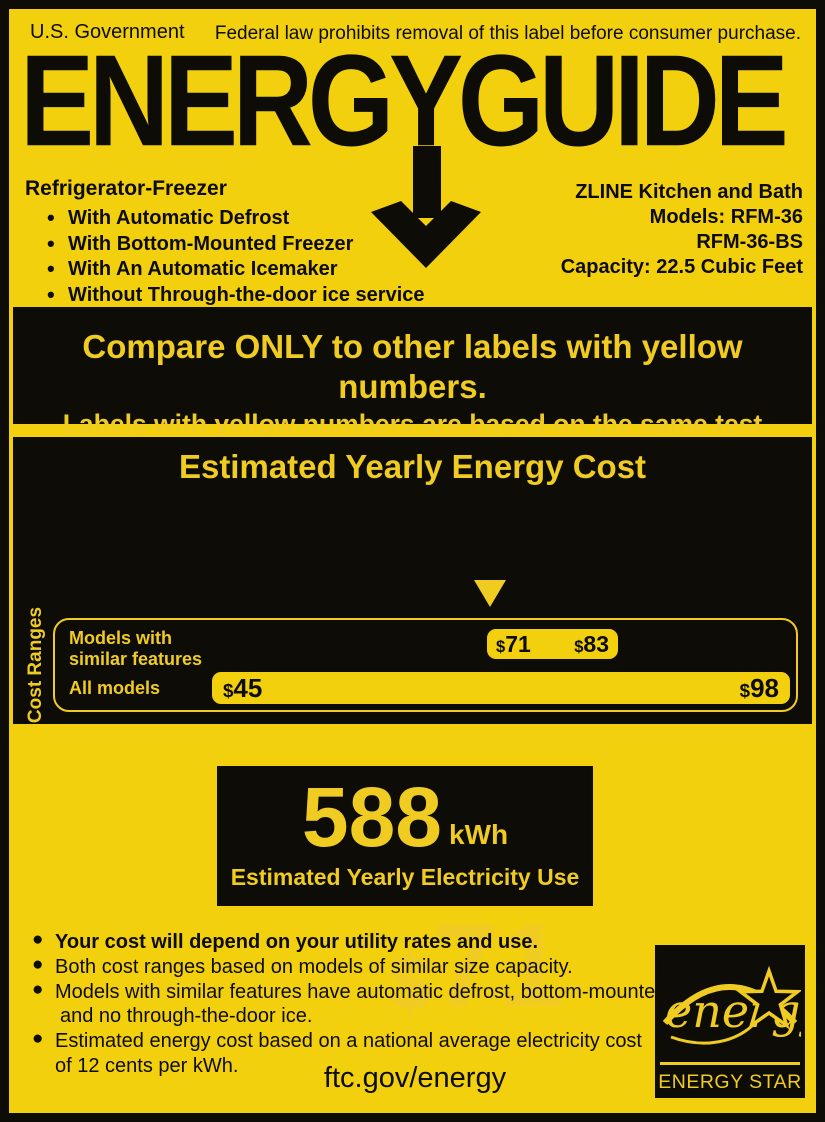 The width and height of the screenshot is (825, 1122). Describe the element at coordinates (412, 466) in the screenshot. I see `cost-panel-title: Estimated Yearly Energy Cost` at that location.